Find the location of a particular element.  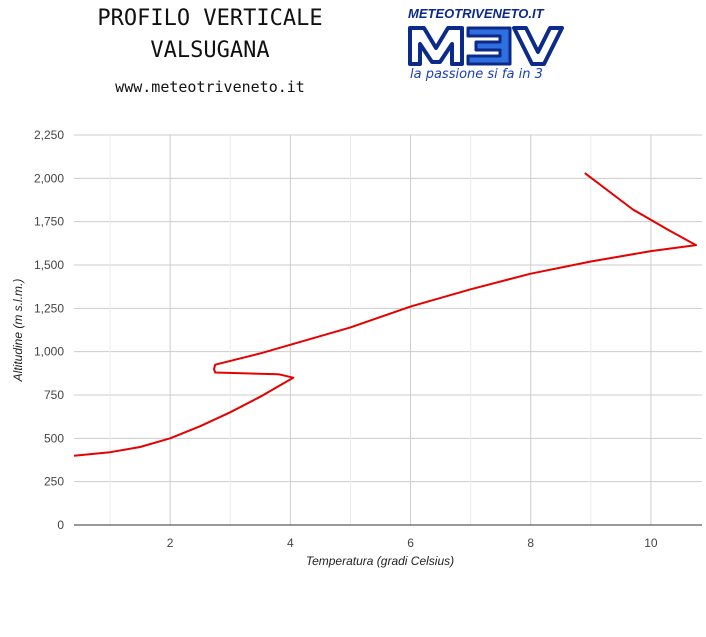

y-axis-label: Altitudine (m s.l.m.) is located at coordinates (18, 331).